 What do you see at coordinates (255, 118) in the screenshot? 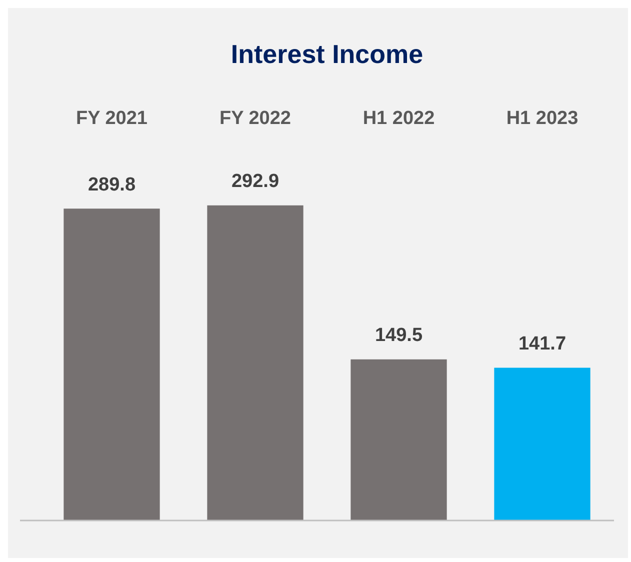
I see `x-tick-label: FY 2022` at bounding box center [255, 118].